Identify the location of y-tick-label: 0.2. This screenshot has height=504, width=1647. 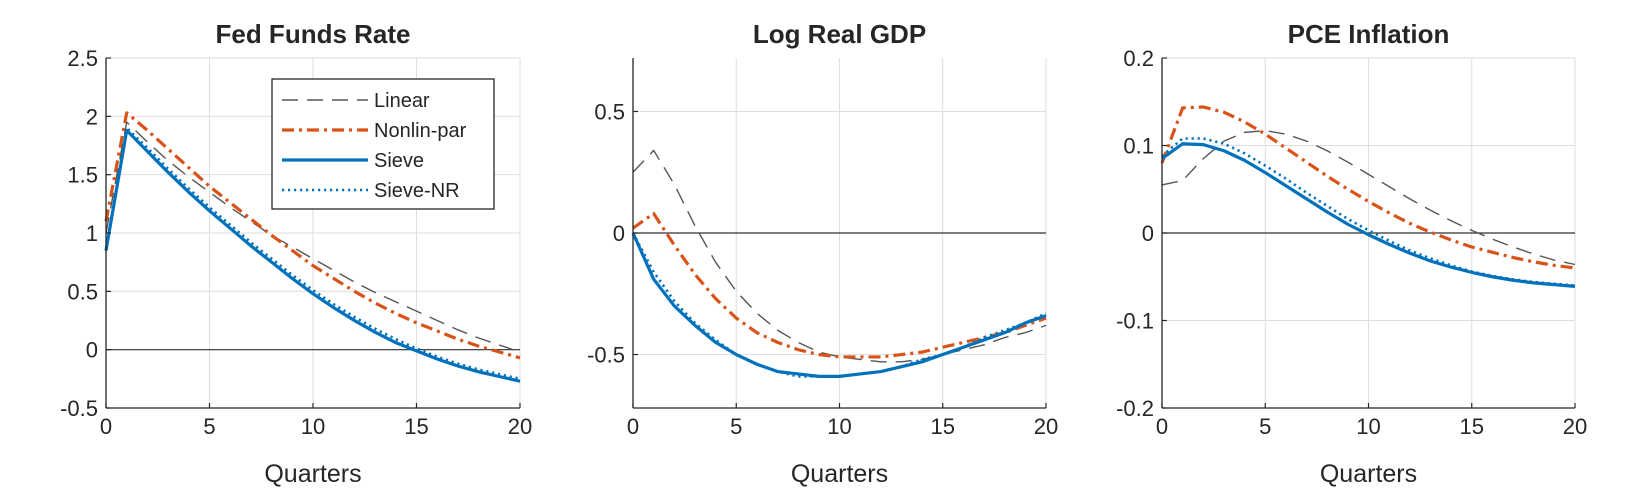
(1138, 58).